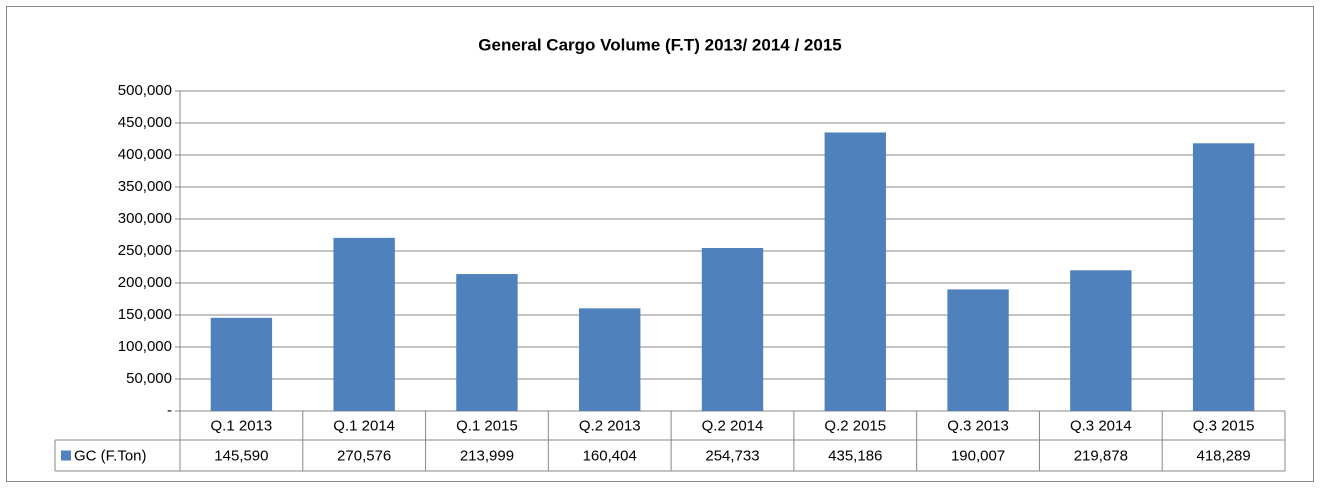 This screenshot has height=488, width=1320. What do you see at coordinates (1101, 425) in the screenshot?
I see `x-tick-label: Q.3 2014` at bounding box center [1101, 425].